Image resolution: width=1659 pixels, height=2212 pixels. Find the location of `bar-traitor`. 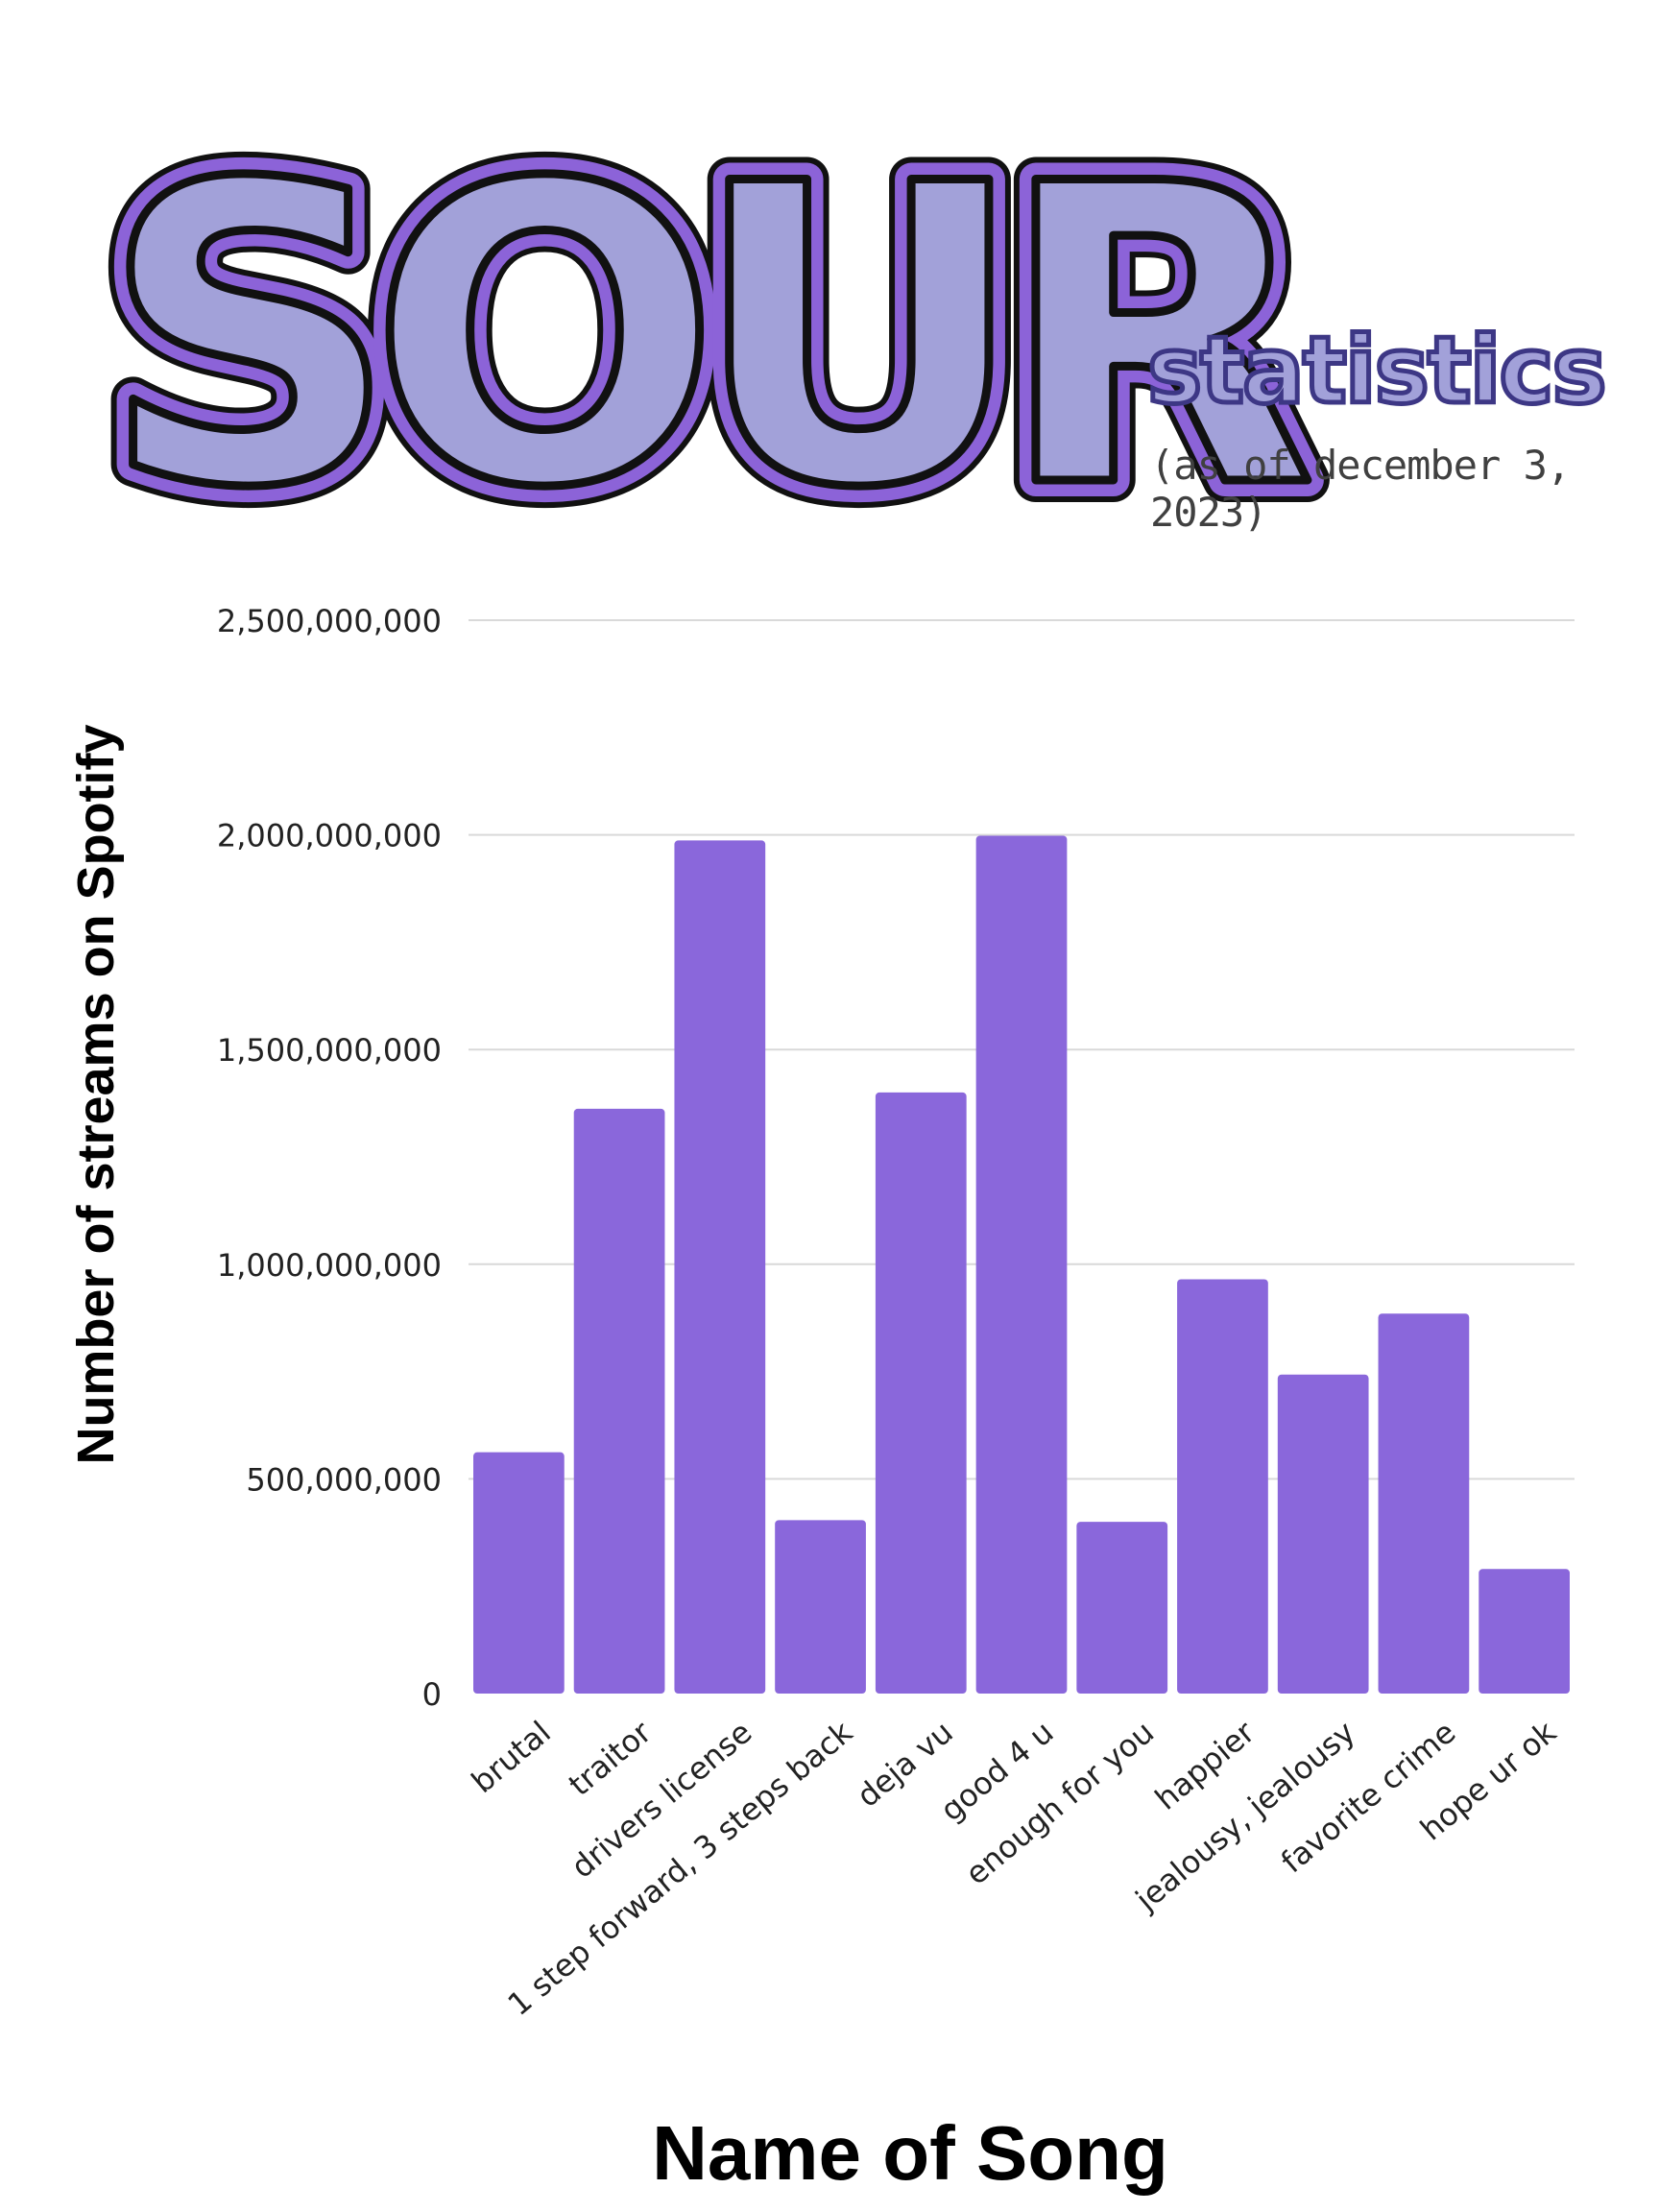

bar-traitor is located at coordinates (619, 1401).